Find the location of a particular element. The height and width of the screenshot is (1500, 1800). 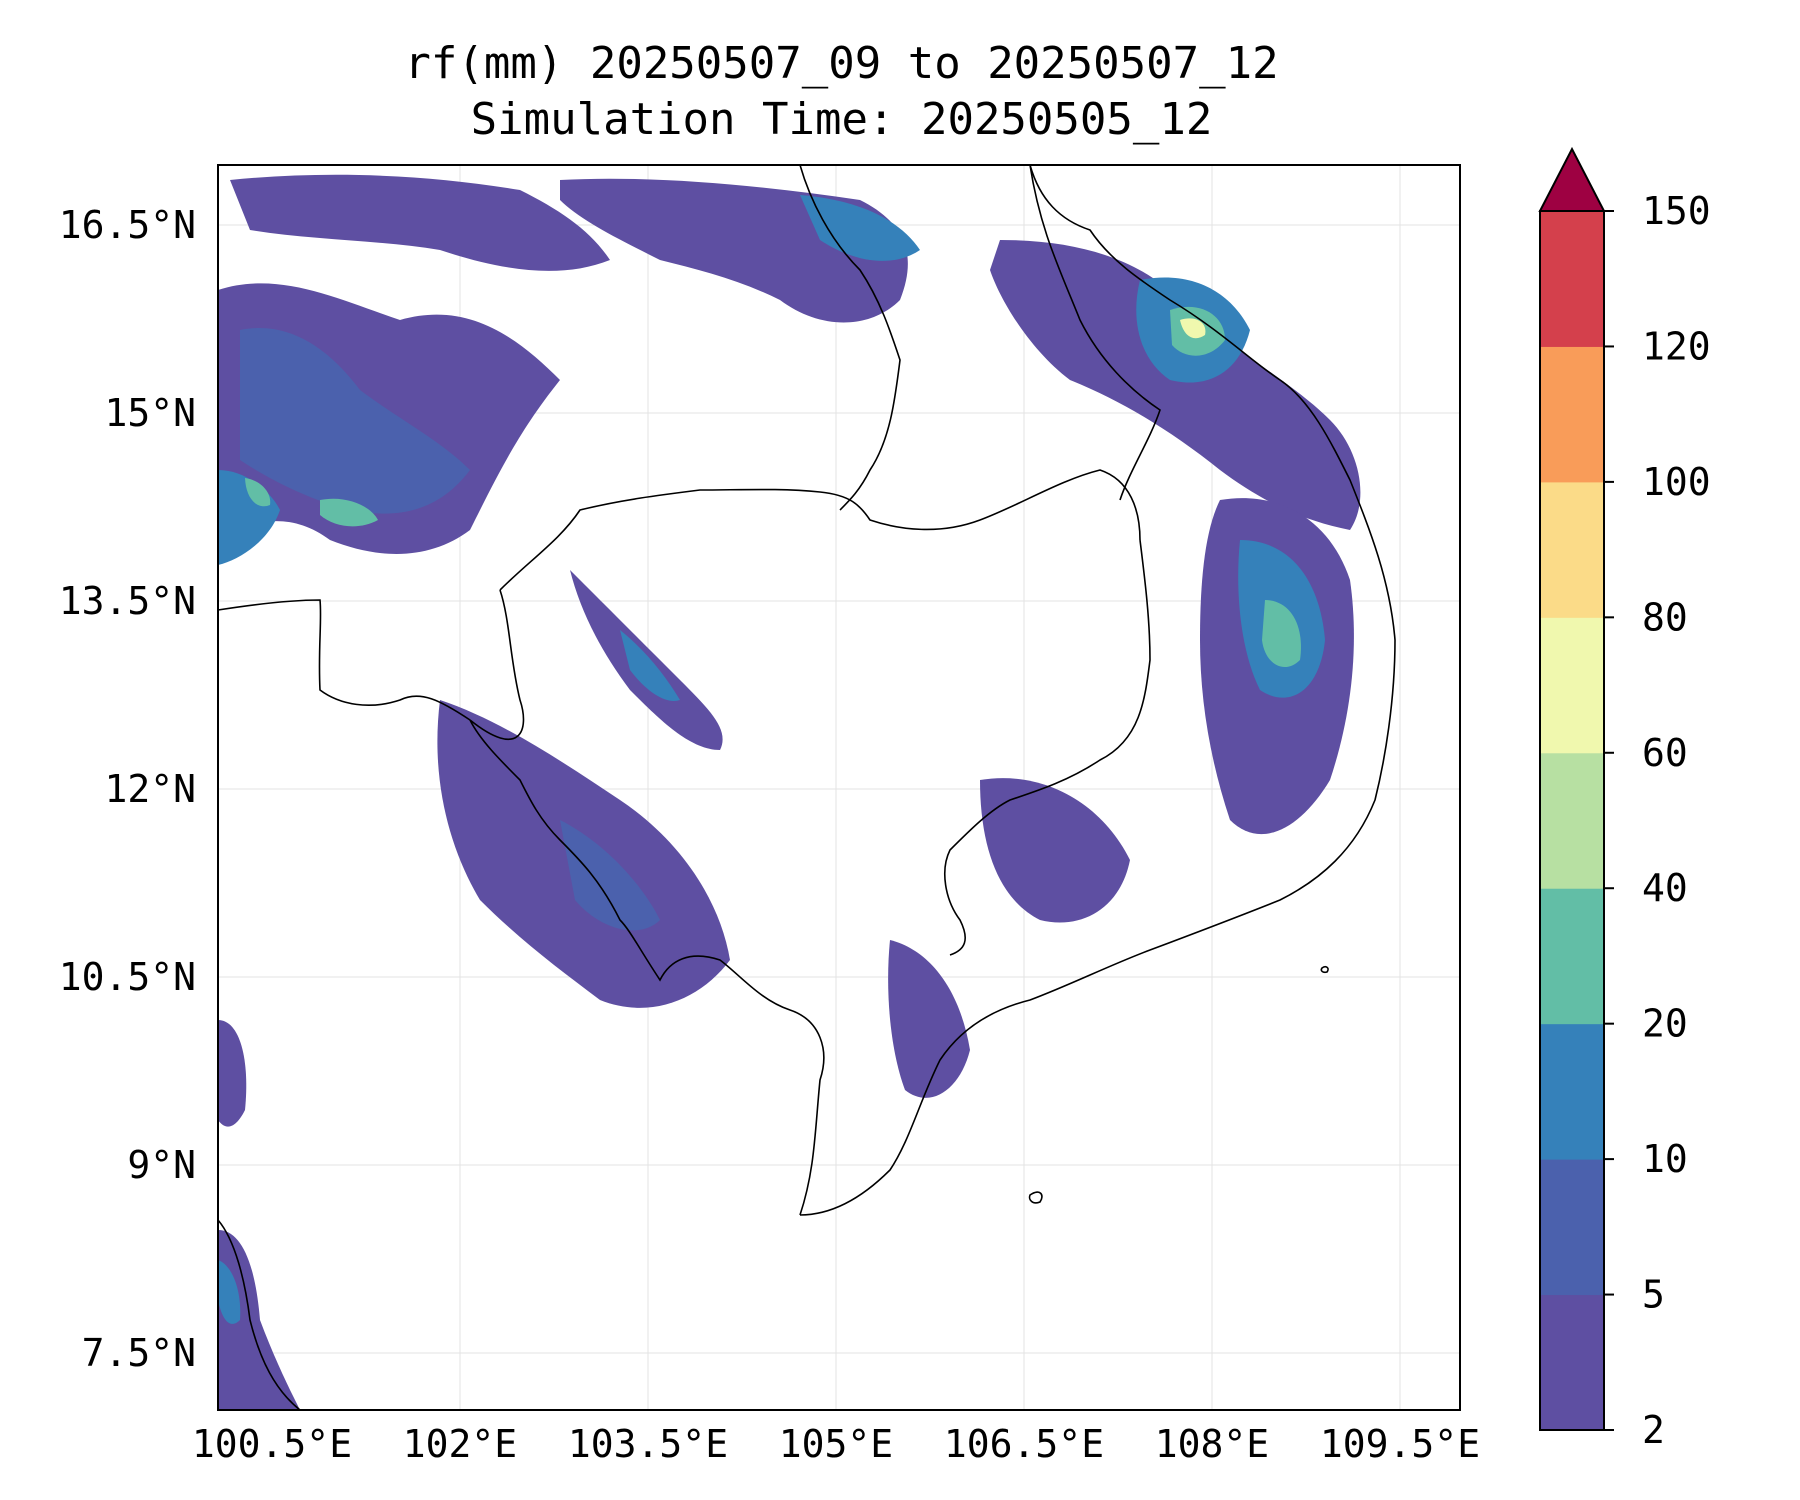

lon-tick-label: 100.5°E is located at coordinates (272, 1444).